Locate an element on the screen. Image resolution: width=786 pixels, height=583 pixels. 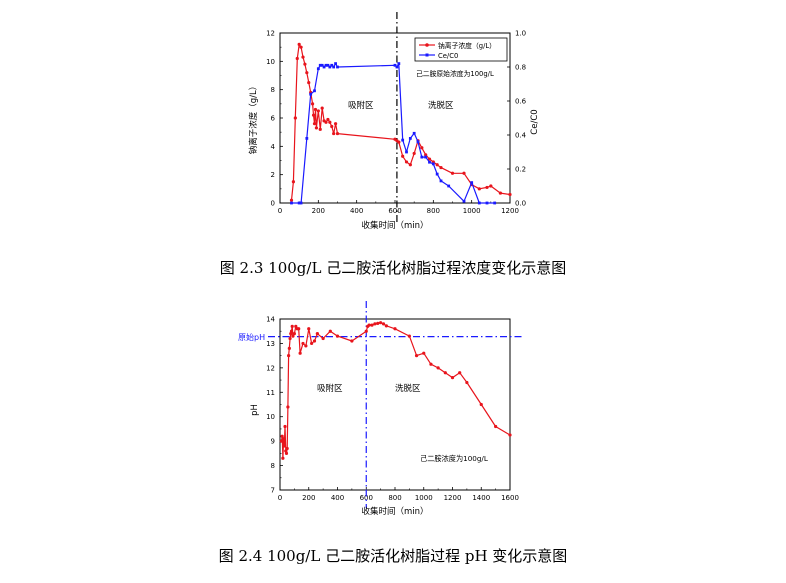
chart1-y-label: 钠离子浓度（g/L） is located at coordinates (253, 118).